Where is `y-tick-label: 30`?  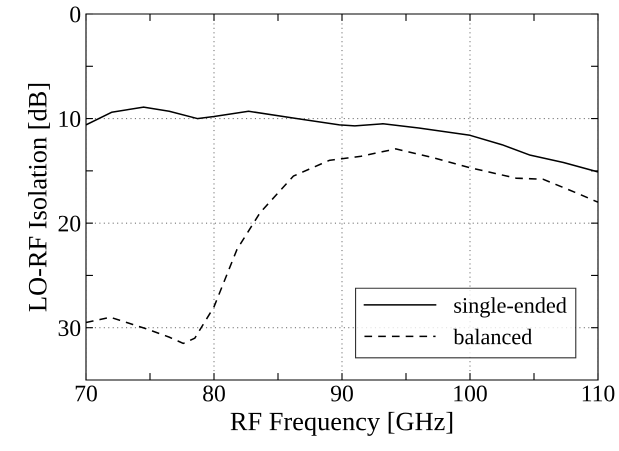 y-tick-label: 30 is located at coordinates (69, 328).